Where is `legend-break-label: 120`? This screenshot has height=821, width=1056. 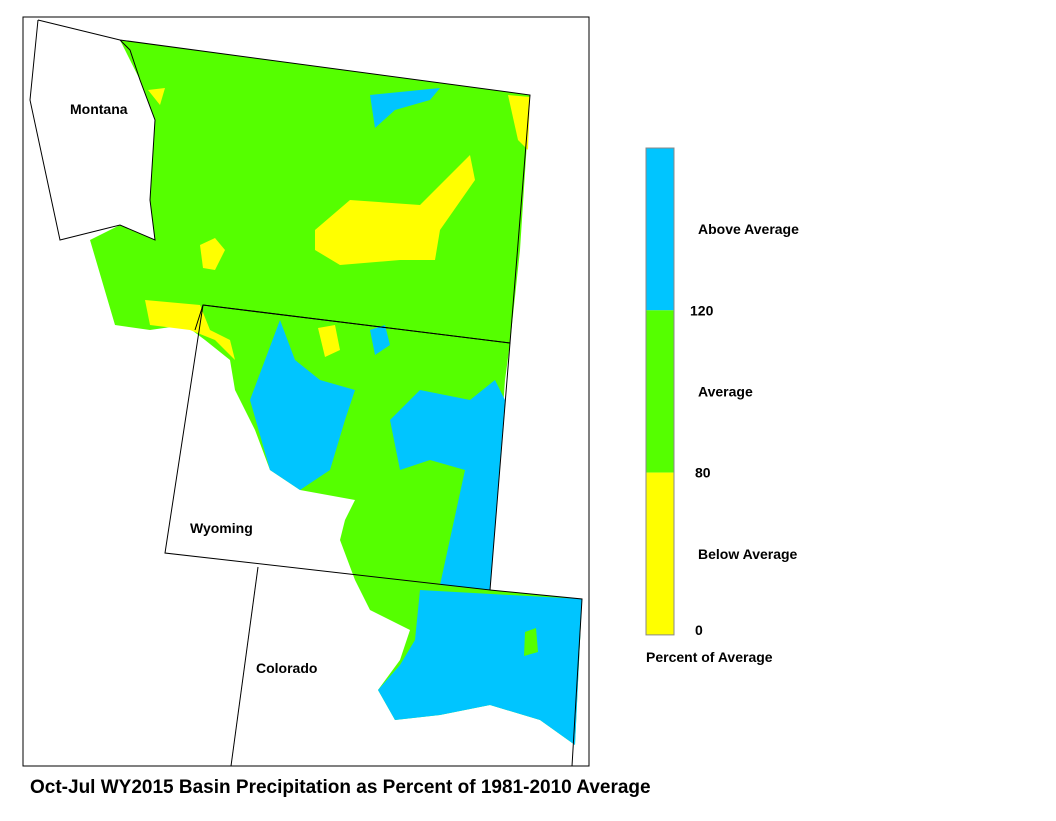 legend-break-label: 120 is located at coordinates (702, 310).